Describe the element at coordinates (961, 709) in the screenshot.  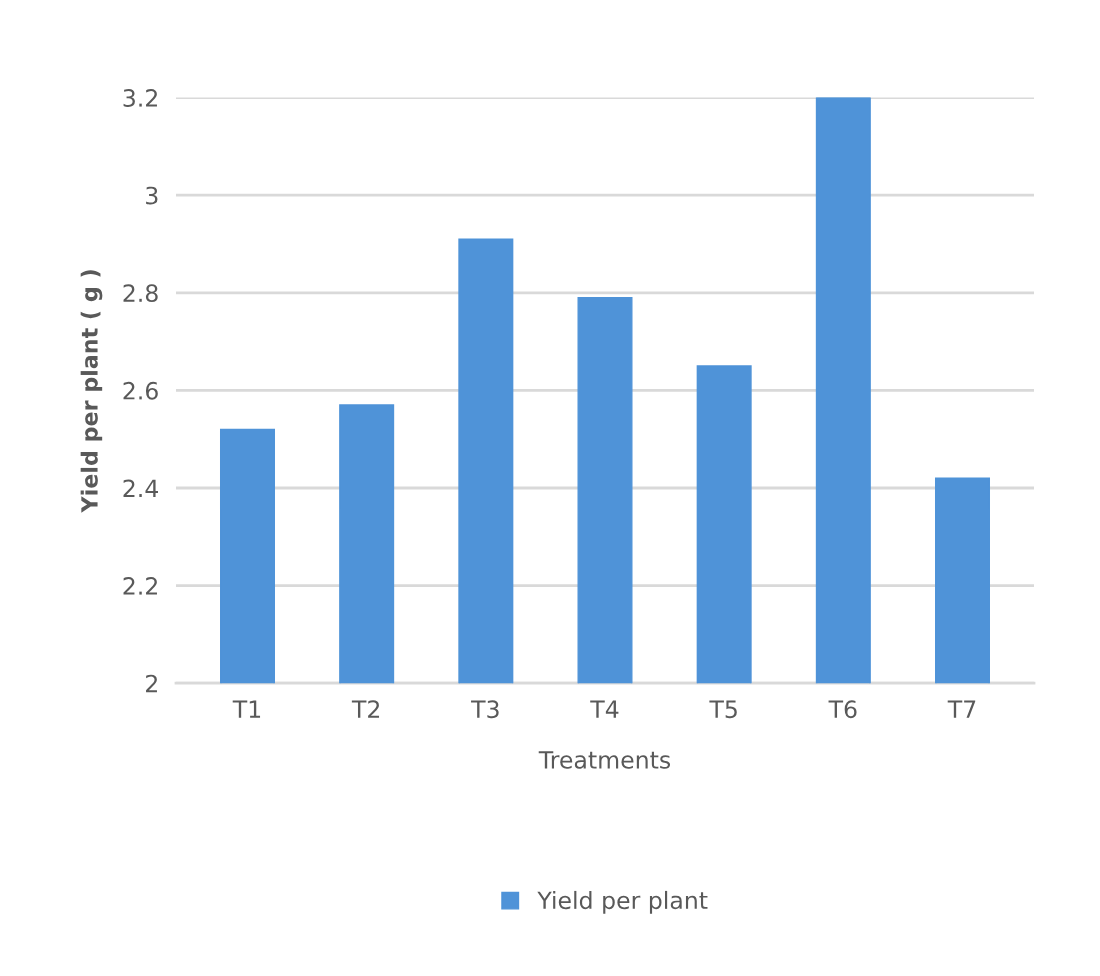
I see `x-tick-label: T7` at that location.